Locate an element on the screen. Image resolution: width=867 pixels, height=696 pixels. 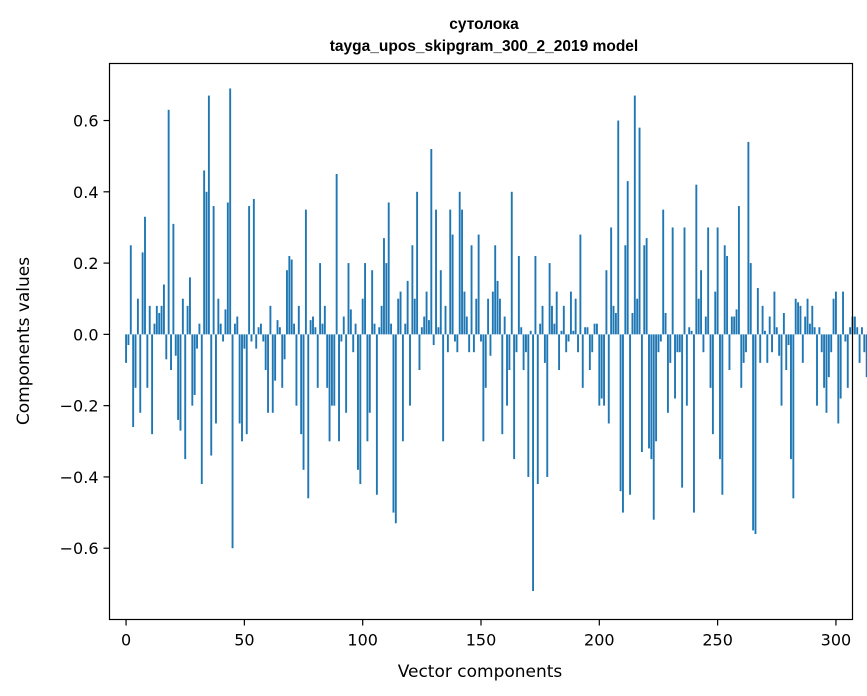
y-tick-label: −0.6 is located at coordinates (79, 548).